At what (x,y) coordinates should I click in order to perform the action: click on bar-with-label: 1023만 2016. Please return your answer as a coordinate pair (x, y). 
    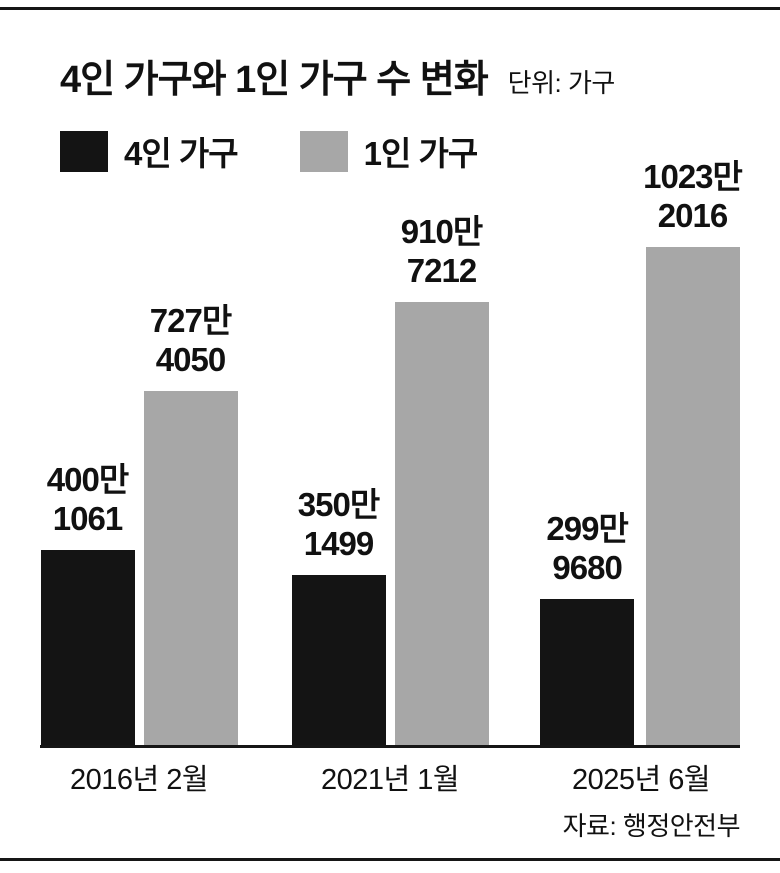
    Looking at the image, I should click on (693, 451).